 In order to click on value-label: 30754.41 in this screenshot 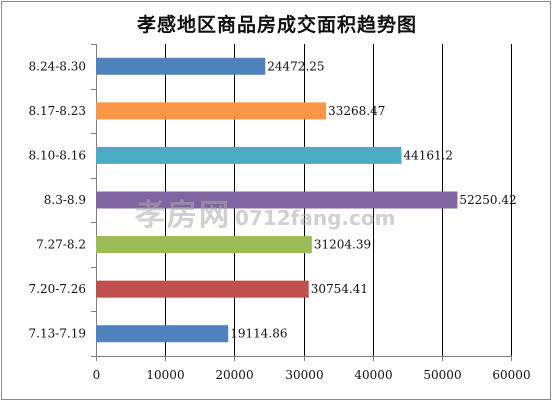, I will do `click(339, 289)`.